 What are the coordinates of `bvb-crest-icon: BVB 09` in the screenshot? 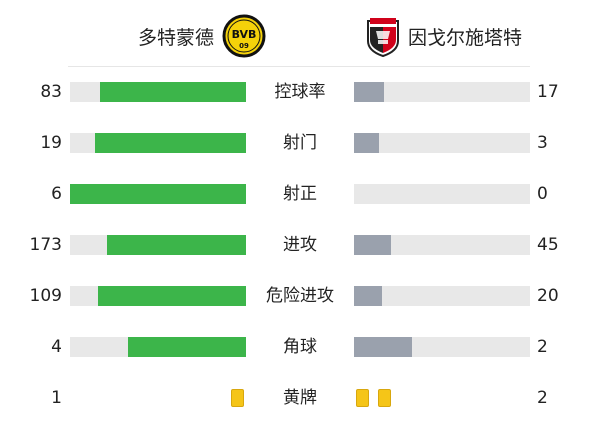 It's located at (244, 36).